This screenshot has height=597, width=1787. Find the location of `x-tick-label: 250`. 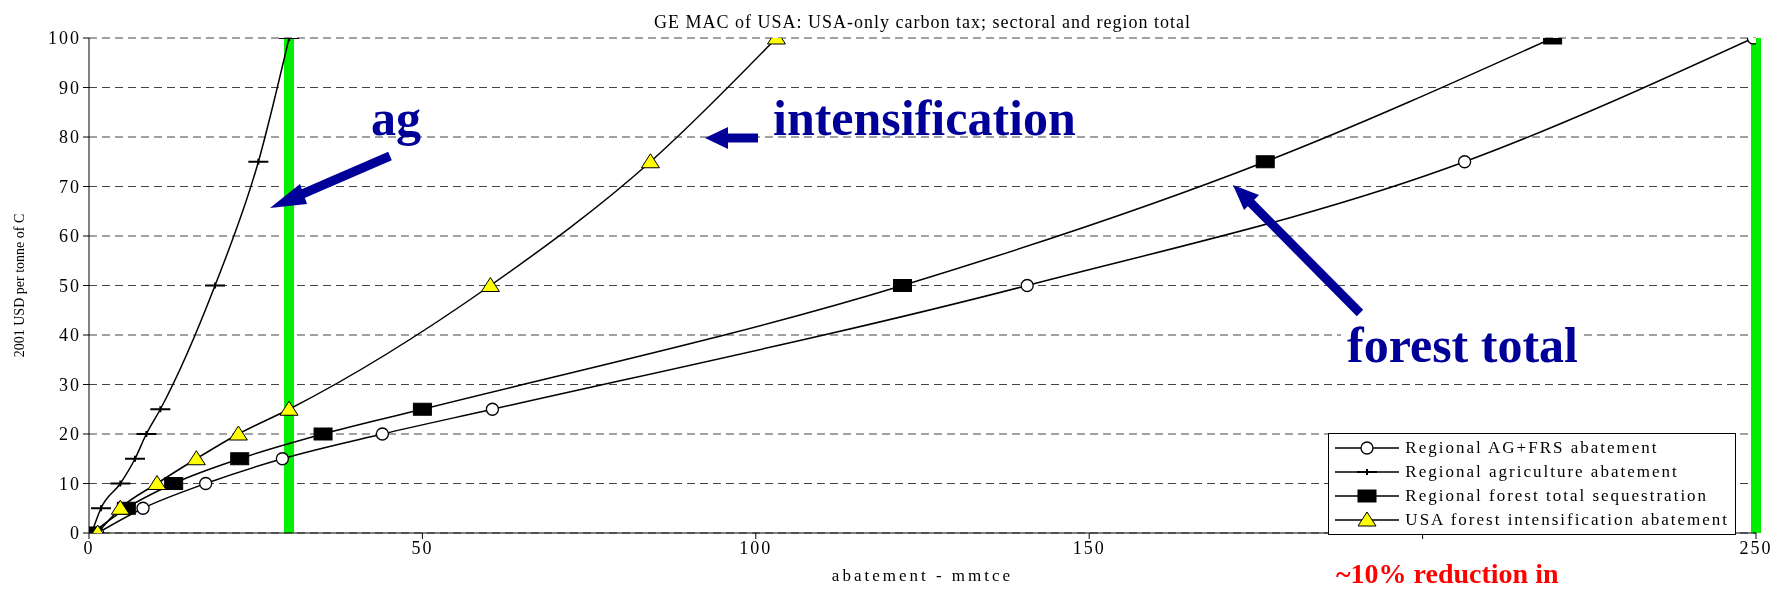

x-tick-label: 250 is located at coordinates (1756, 547).